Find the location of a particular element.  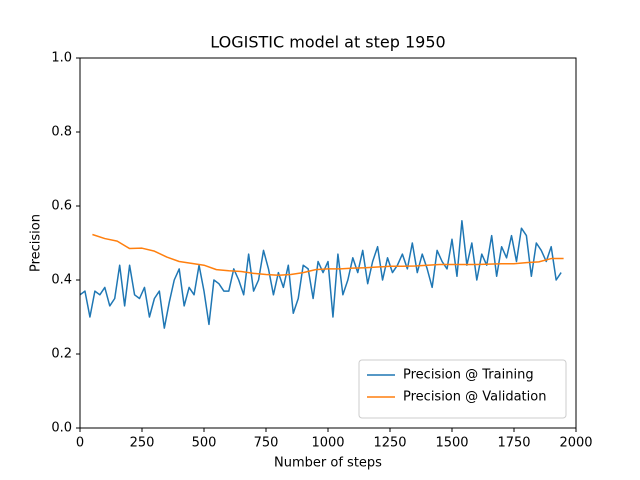

y-tick-label: 0.6 is located at coordinates (61, 206).